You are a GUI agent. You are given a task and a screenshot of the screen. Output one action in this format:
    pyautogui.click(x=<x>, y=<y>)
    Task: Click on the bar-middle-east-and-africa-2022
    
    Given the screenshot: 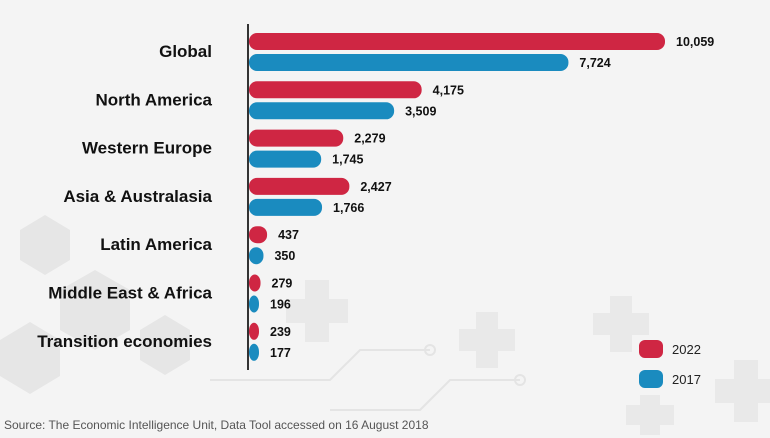 What is the action you would take?
    pyautogui.click(x=255, y=283)
    